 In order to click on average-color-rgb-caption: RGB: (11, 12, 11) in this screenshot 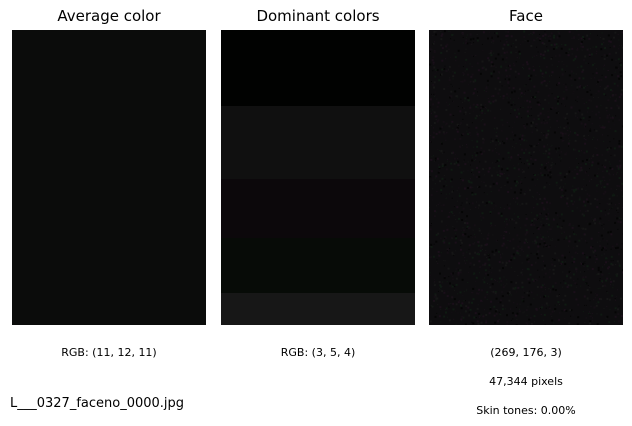, I will do `click(109, 352)`.